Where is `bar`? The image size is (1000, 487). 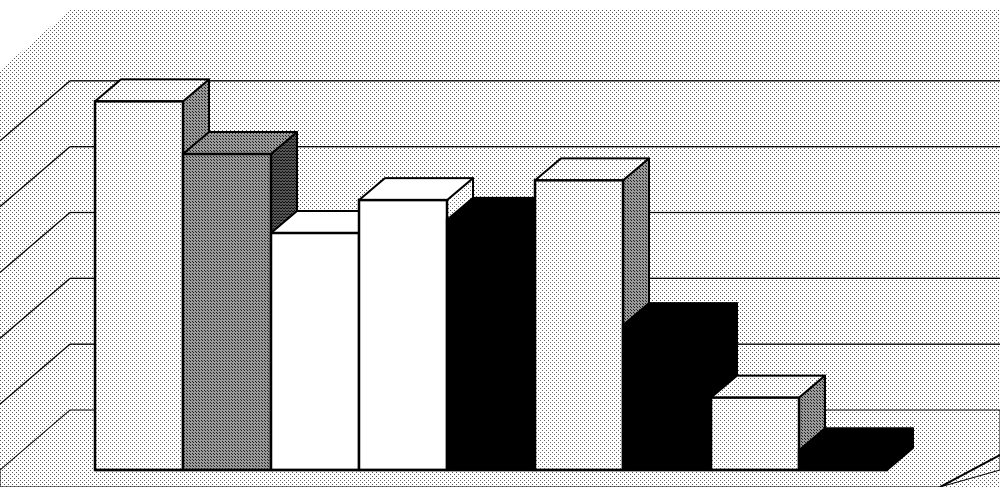 bar is located at coordinates (855, 449).